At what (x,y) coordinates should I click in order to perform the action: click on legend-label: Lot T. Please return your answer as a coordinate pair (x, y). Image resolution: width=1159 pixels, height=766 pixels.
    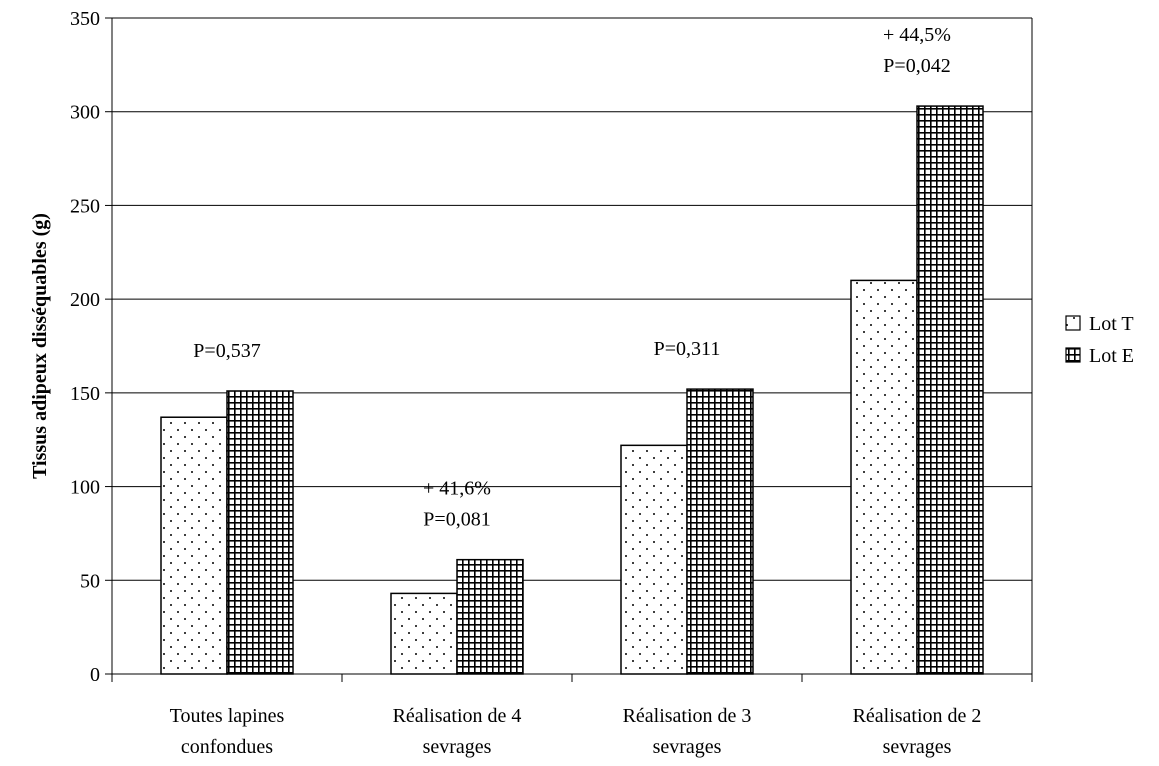
    Looking at the image, I should click on (1111, 324).